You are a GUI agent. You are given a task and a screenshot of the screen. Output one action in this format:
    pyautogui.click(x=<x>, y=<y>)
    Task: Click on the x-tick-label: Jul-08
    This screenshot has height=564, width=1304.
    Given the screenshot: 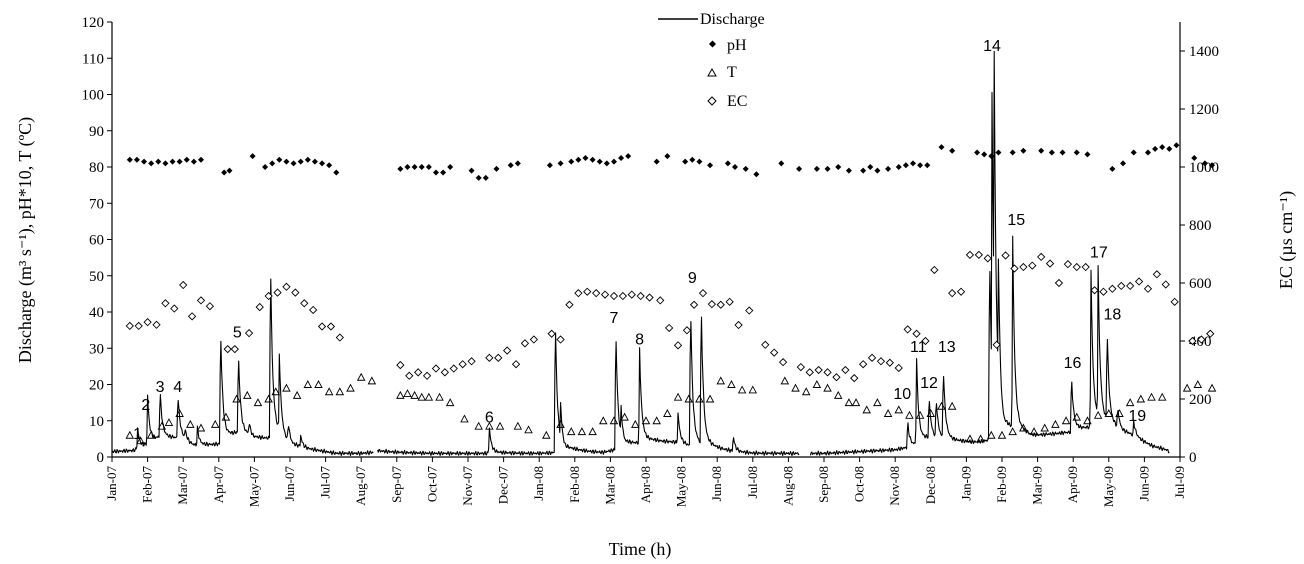 What is the action you would take?
    pyautogui.click(x=752, y=482)
    